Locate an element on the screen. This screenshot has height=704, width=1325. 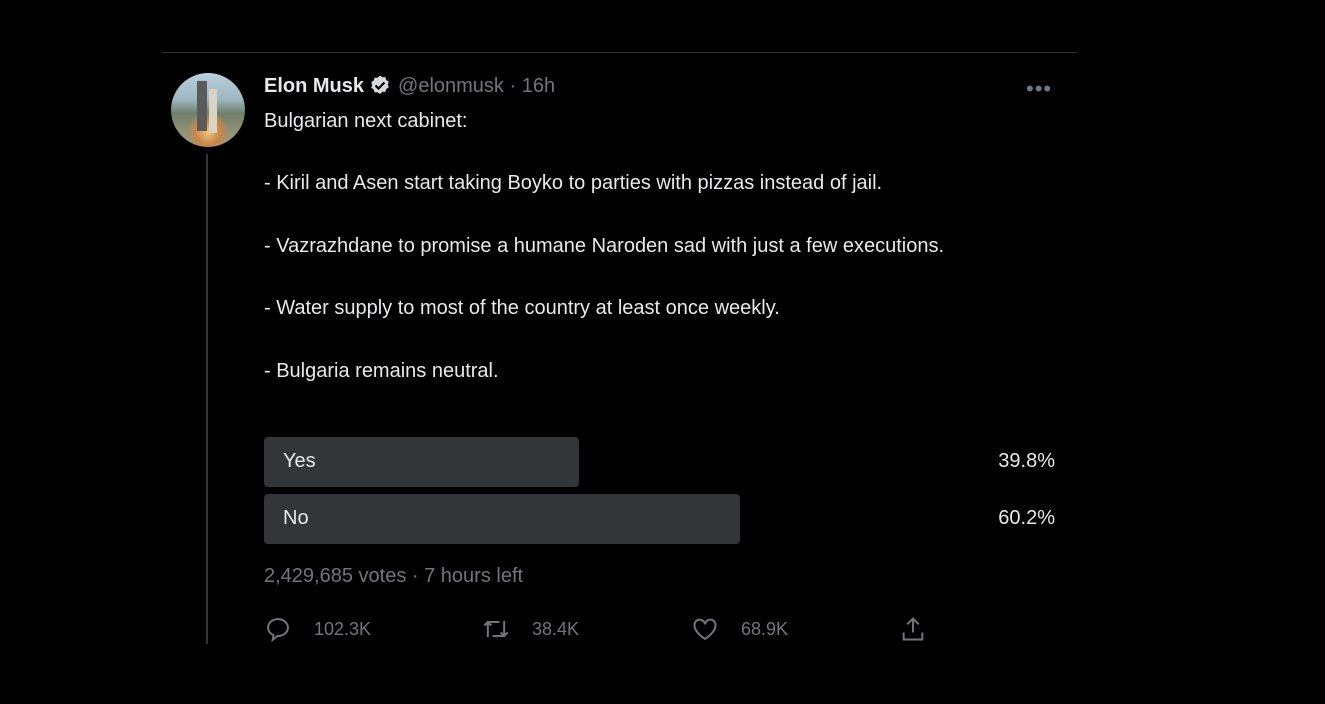
poll-option-yes: Yes 39.8% is located at coordinates (659, 462).